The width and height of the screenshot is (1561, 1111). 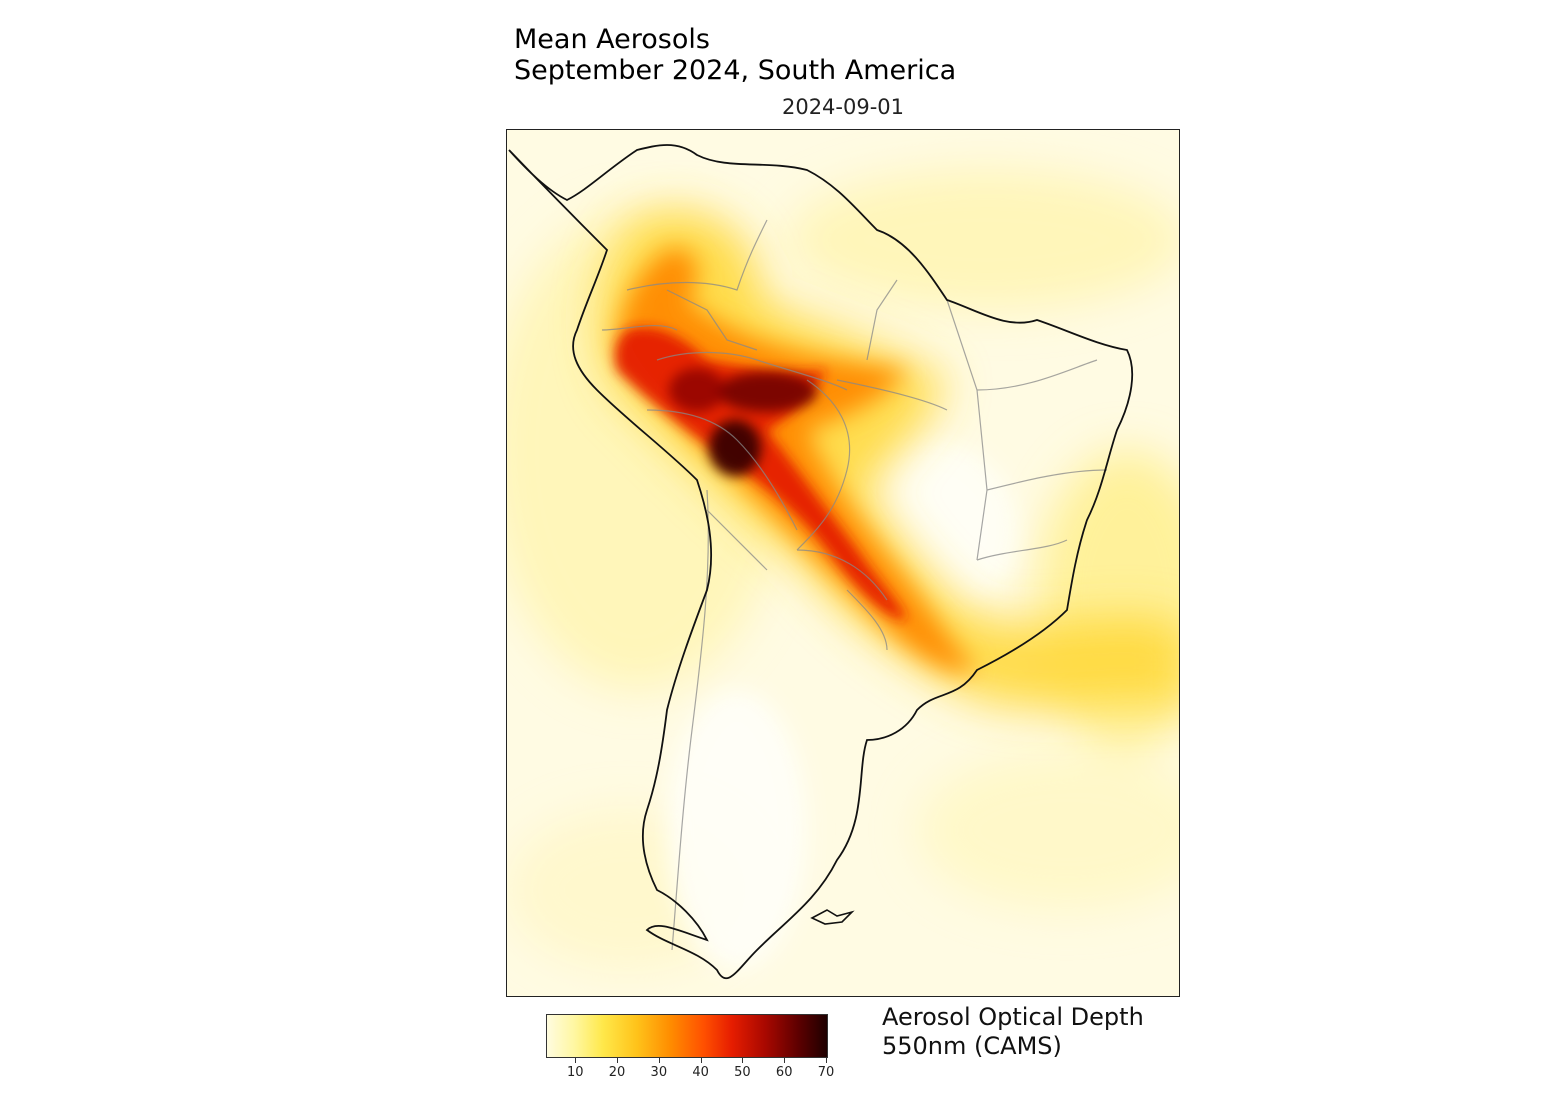 What do you see at coordinates (575, 1072) in the screenshot?
I see `colorbar-tick-label: 10` at bounding box center [575, 1072].